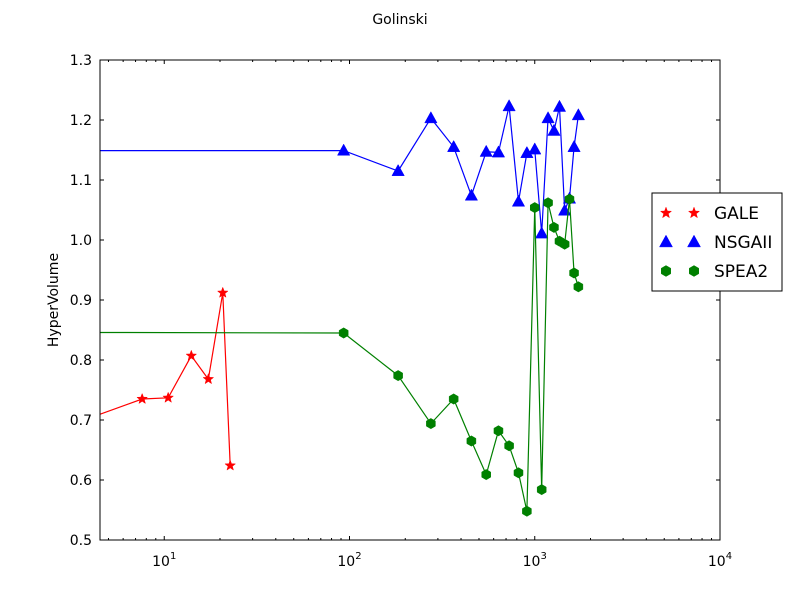 The width and height of the screenshot is (800, 600). Describe the element at coordinates (720, 560) in the screenshot. I see `x-tick-label: 10⁴` at that location.